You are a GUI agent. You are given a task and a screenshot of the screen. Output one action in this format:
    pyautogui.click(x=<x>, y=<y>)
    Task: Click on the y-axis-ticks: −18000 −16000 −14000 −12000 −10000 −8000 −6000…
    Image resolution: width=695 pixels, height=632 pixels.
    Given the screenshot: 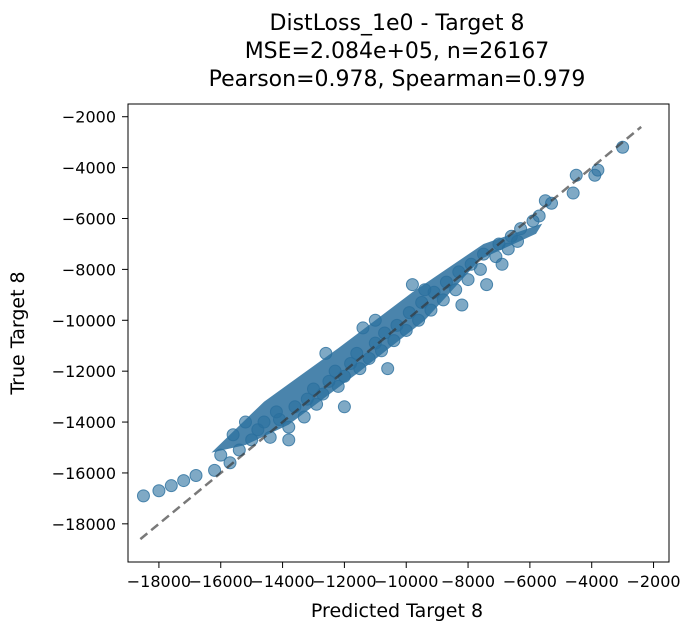 What is the action you would take?
    pyautogui.click(x=90, y=321)
    